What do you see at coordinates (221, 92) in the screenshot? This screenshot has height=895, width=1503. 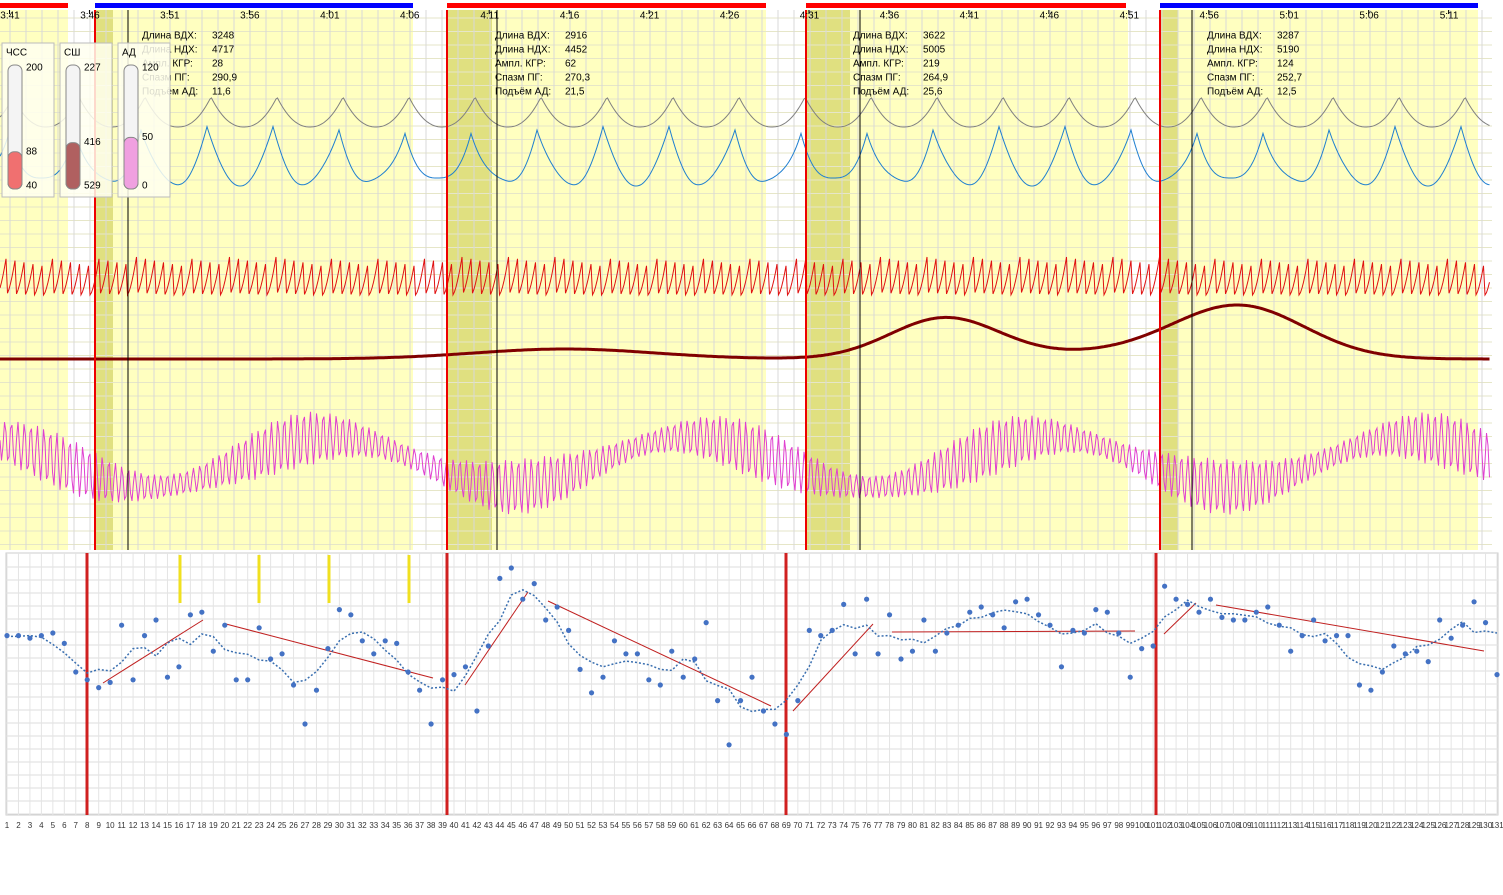 I see `info-value: 11,6` at bounding box center [221, 92].